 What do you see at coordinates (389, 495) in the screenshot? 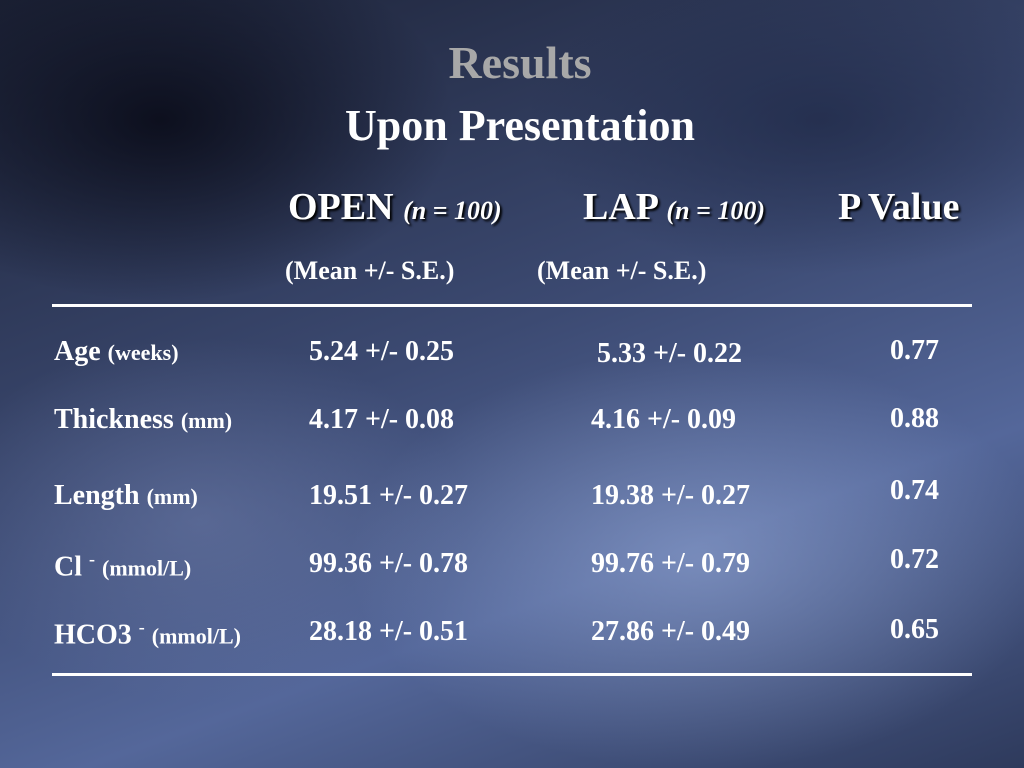
I see `open-value: 19.51 +/- 0.27` at bounding box center [389, 495].